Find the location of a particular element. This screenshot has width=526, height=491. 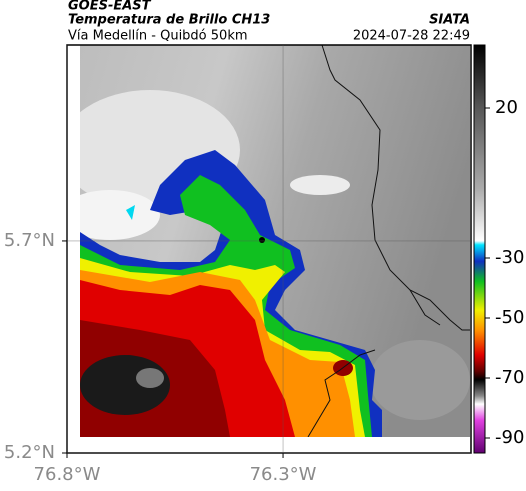

colorbar-tick-label: -30 is located at coordinates (509, 257).